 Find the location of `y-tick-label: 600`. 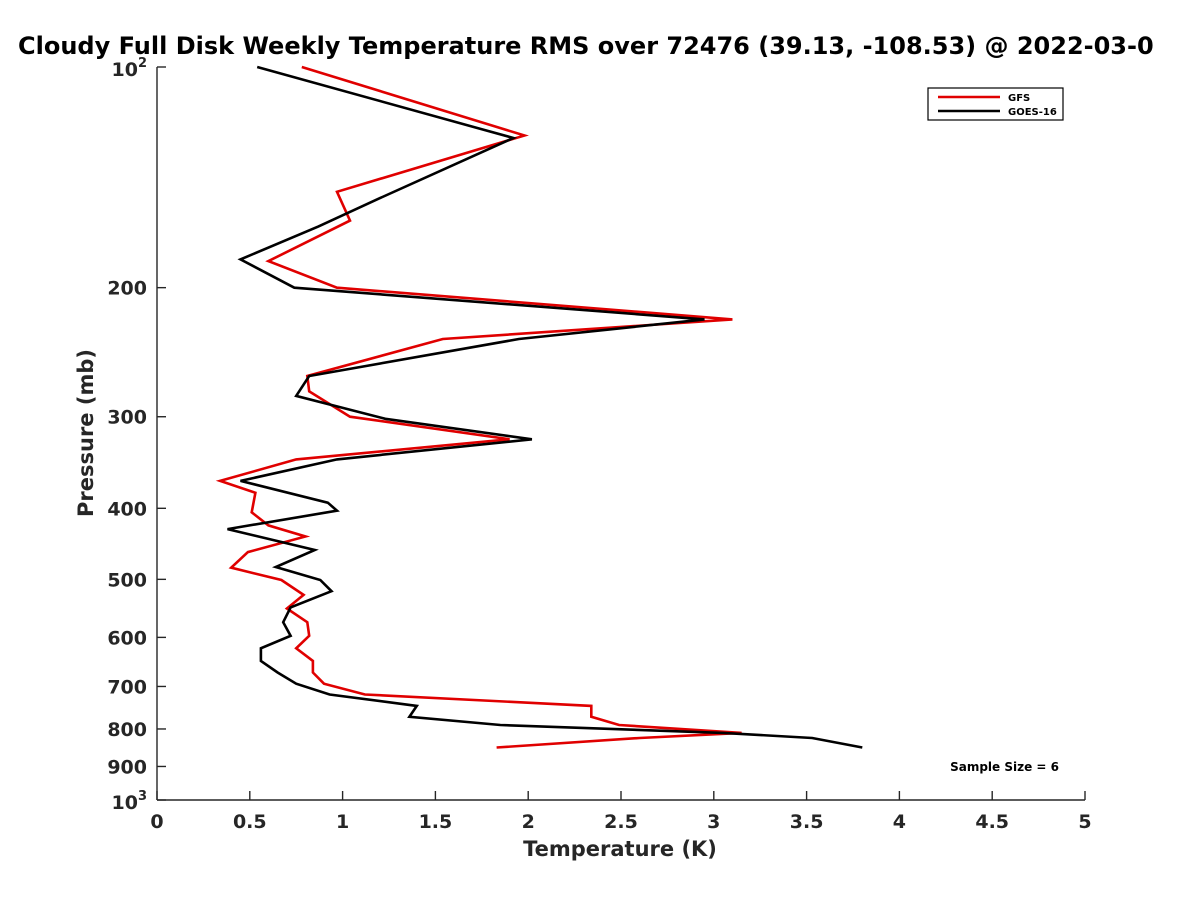

y-tick-label: 600 is located at coordinates (127, 638).